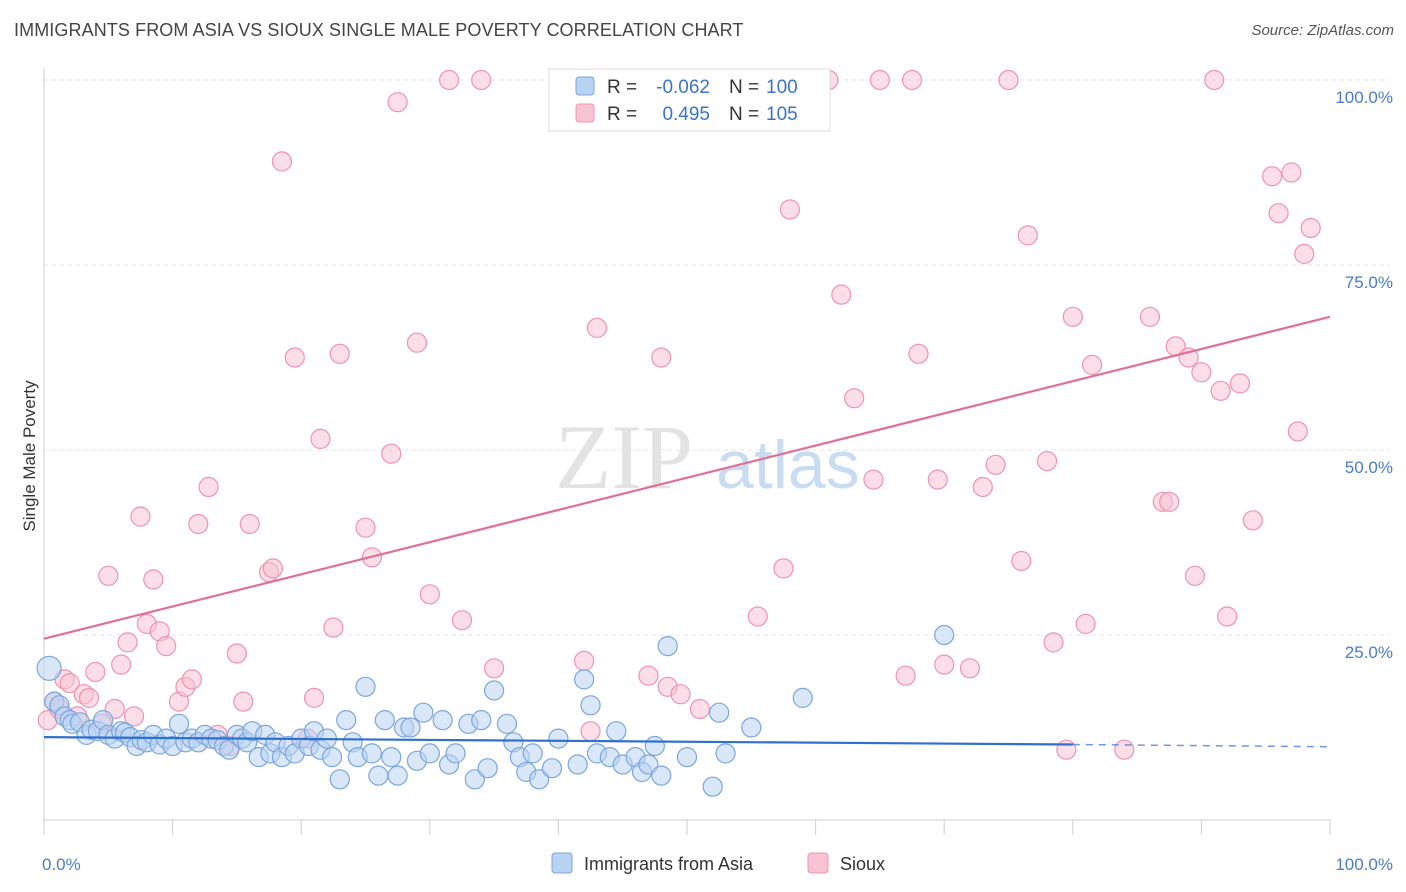  What do you see at coordinates (61, 864) in the screenshot?
I see `x-tick-label-min: 0.0%` at bounding box center [61, 864].